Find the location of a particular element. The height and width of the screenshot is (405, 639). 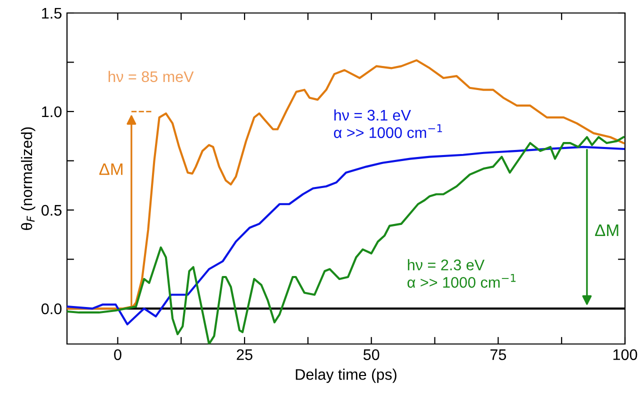

y-axis-title: θ$_{F}$ (normalized) is located at coordinates (28, 178).